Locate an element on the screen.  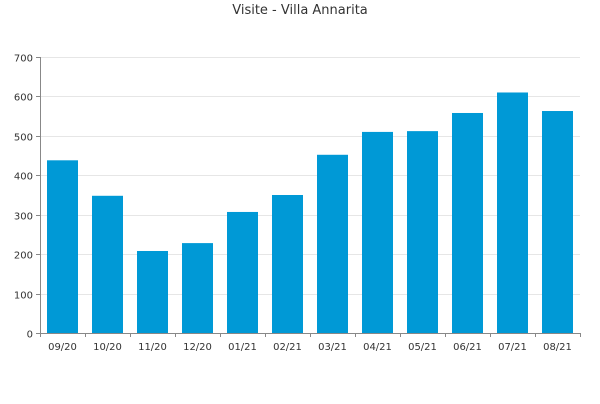
y-tick-label: 700 is located at coordinates (23, 59).